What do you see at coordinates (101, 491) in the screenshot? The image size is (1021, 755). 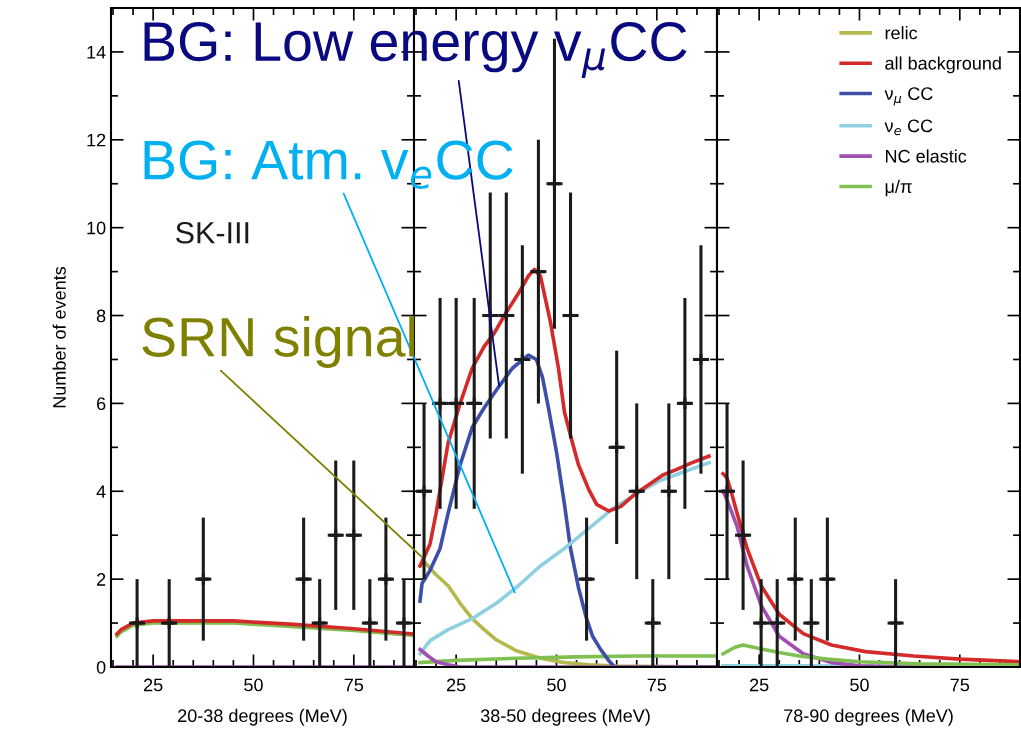 I see `y-tick-label: 4` at bounding box center [101, 491].